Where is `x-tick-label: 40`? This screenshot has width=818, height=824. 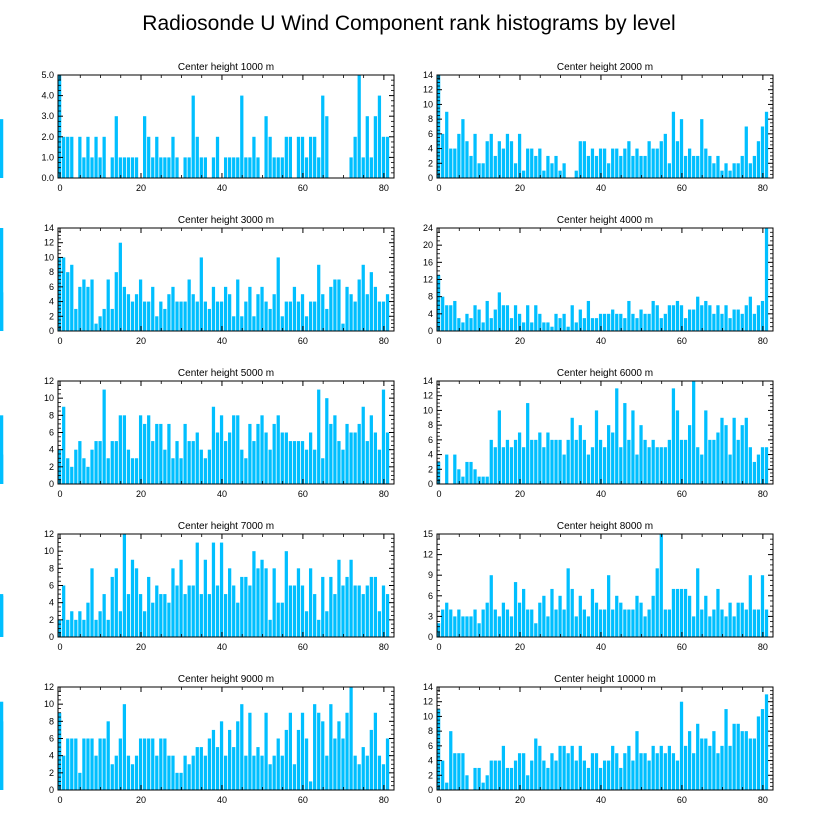
x-tick-label: 40 is located at coordinates (601, 800).